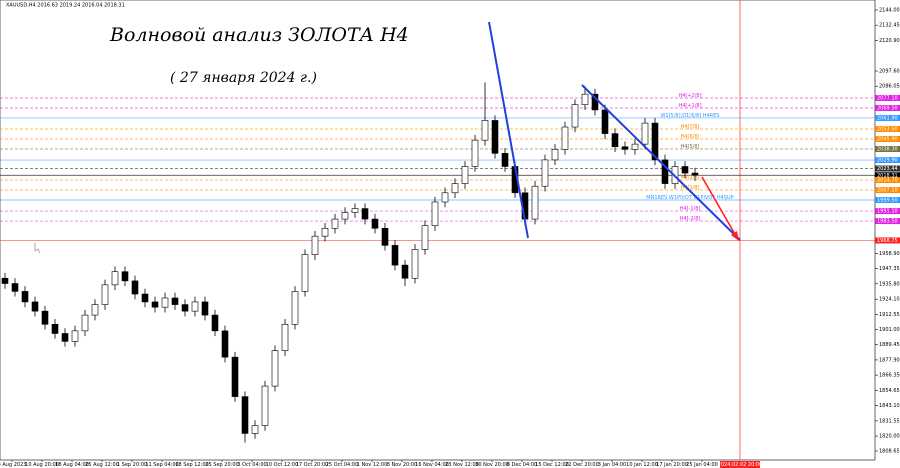 The height and width of the screenshot is (468, 900). I want to click on level-name: H4[-1/8], so click(690, 209).